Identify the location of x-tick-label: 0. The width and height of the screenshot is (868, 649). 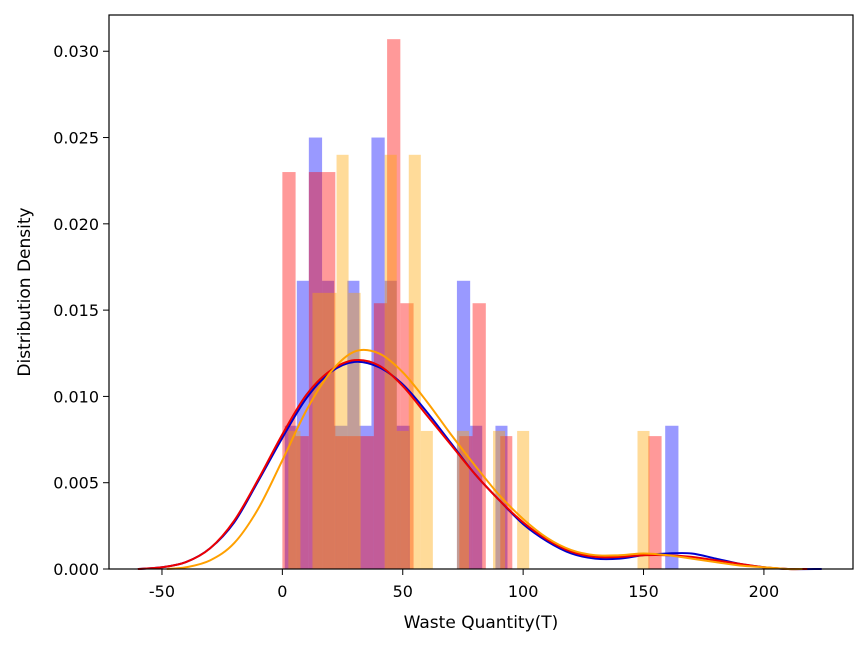
(282, 591).